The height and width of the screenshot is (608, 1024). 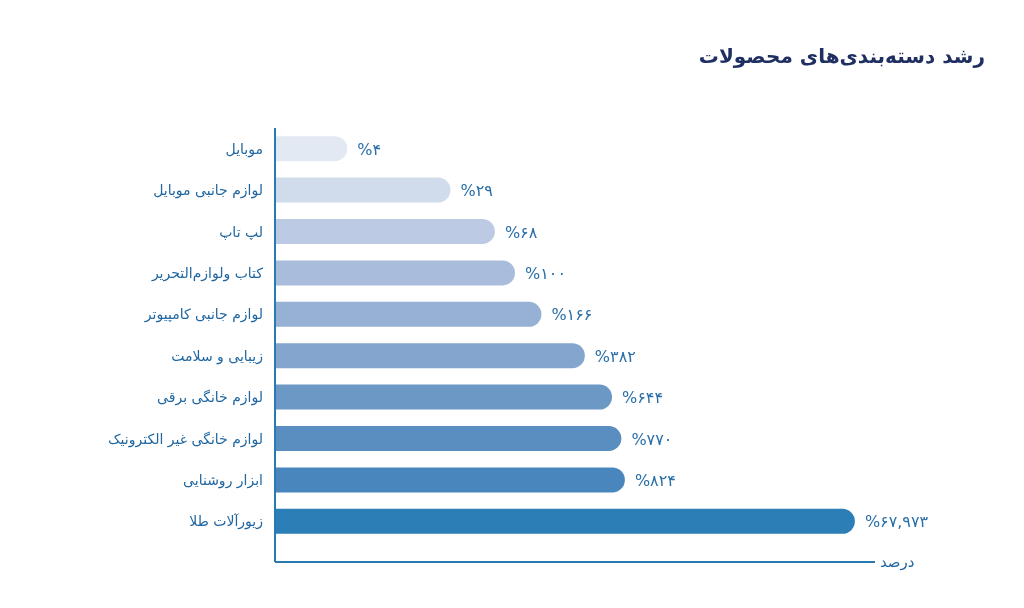 What do you see at coordinates (655, 480) in the screenshot?
I see `data-label: %۸۲۴` at bounding box center [655, 480].